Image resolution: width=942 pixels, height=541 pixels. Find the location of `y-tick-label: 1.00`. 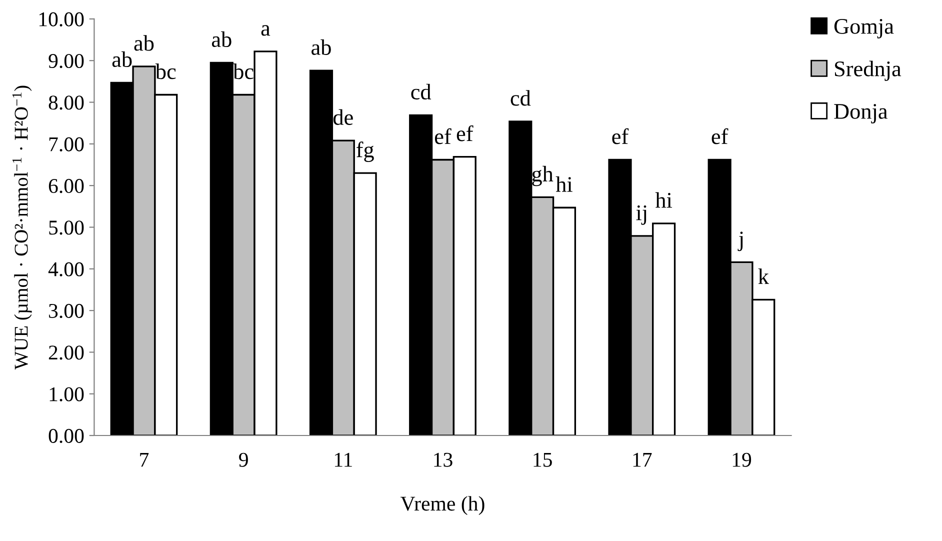

y-tick-label: 1.00 is located at coordinates (67, 394).